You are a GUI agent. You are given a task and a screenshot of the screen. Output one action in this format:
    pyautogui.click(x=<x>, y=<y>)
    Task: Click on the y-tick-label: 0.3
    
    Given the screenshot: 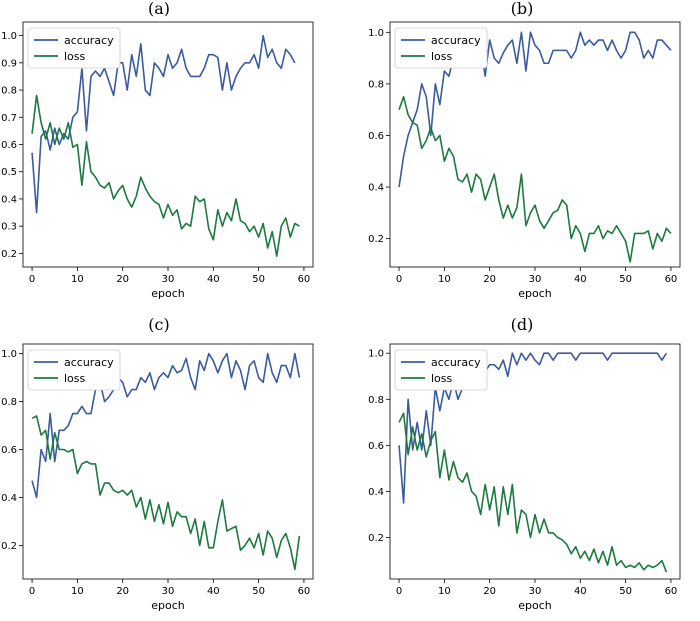 What is the action you would take?
    pyautogui.click(x=9, y=227)
    